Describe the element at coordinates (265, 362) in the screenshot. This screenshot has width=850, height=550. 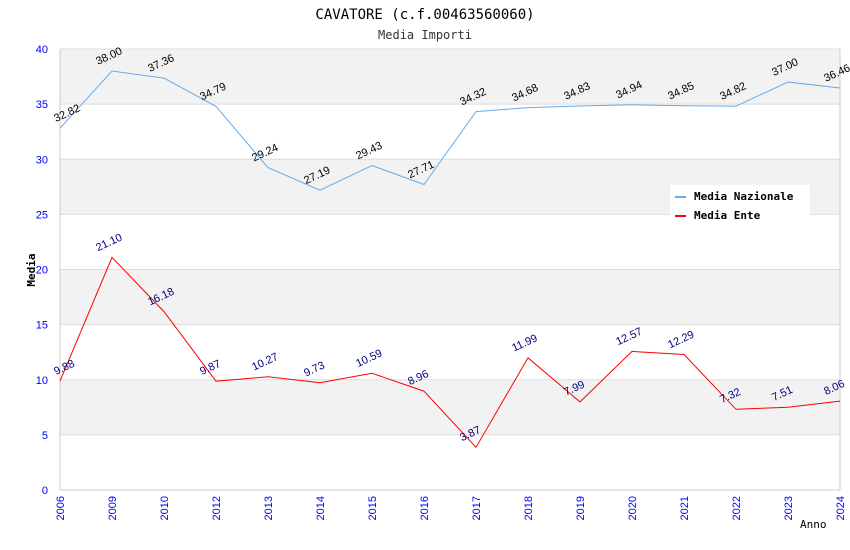
I see `data-label: 10.27` at that location.